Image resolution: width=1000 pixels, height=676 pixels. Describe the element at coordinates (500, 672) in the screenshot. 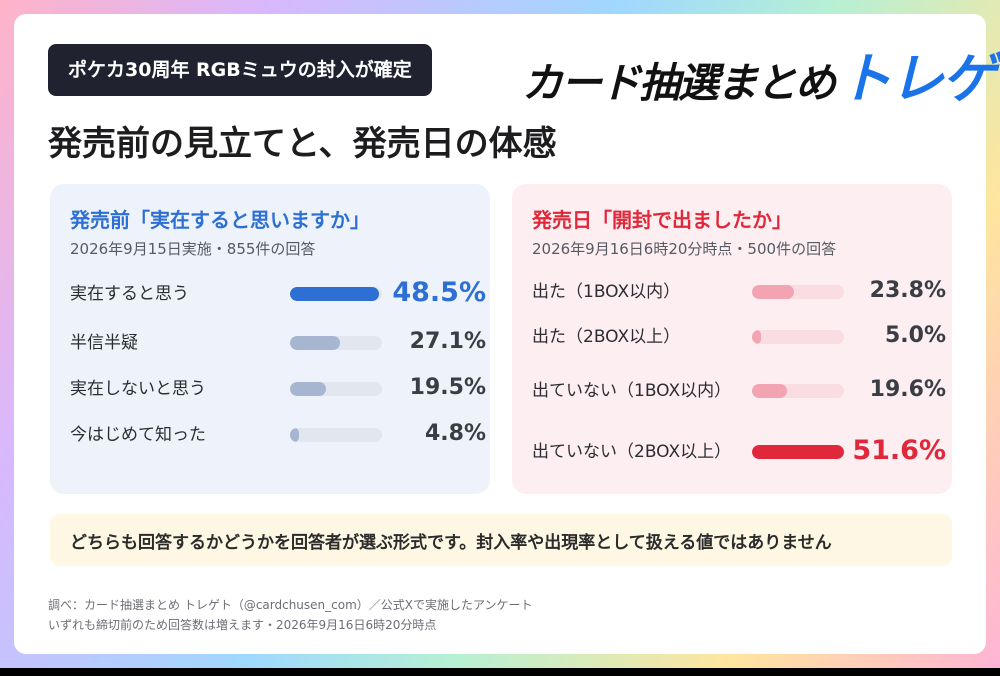

I see `bottom-edge-bar` at that location.